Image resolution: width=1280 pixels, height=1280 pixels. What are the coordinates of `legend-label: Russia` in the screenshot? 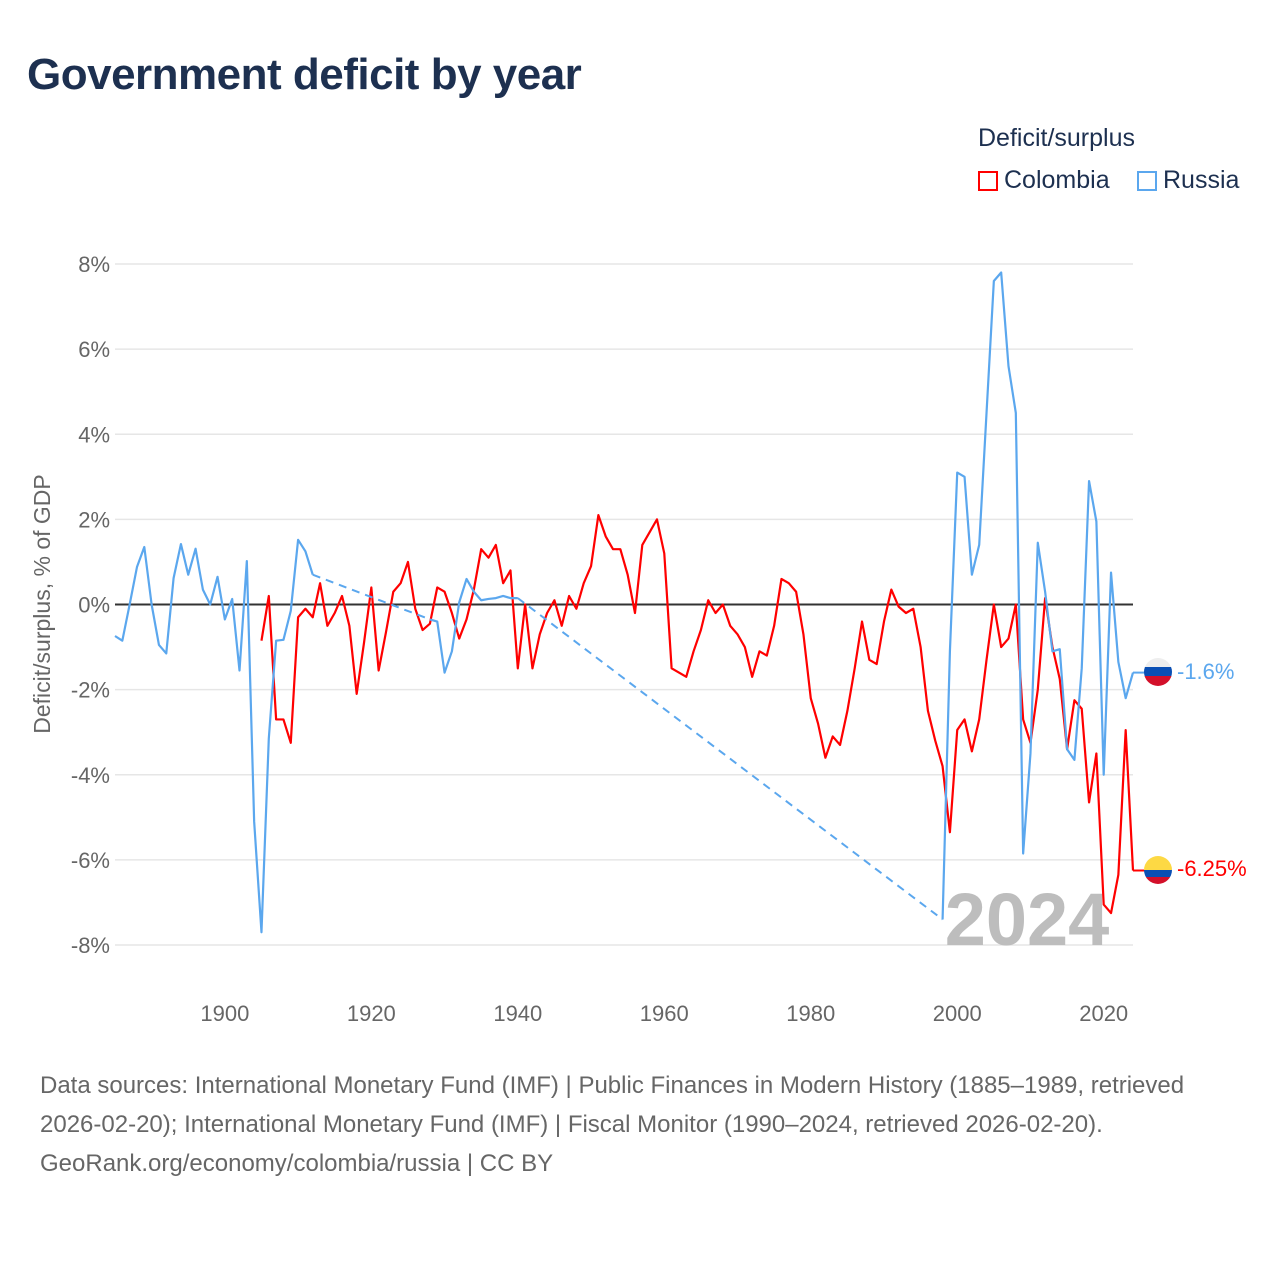 It's located at (1201, 180).